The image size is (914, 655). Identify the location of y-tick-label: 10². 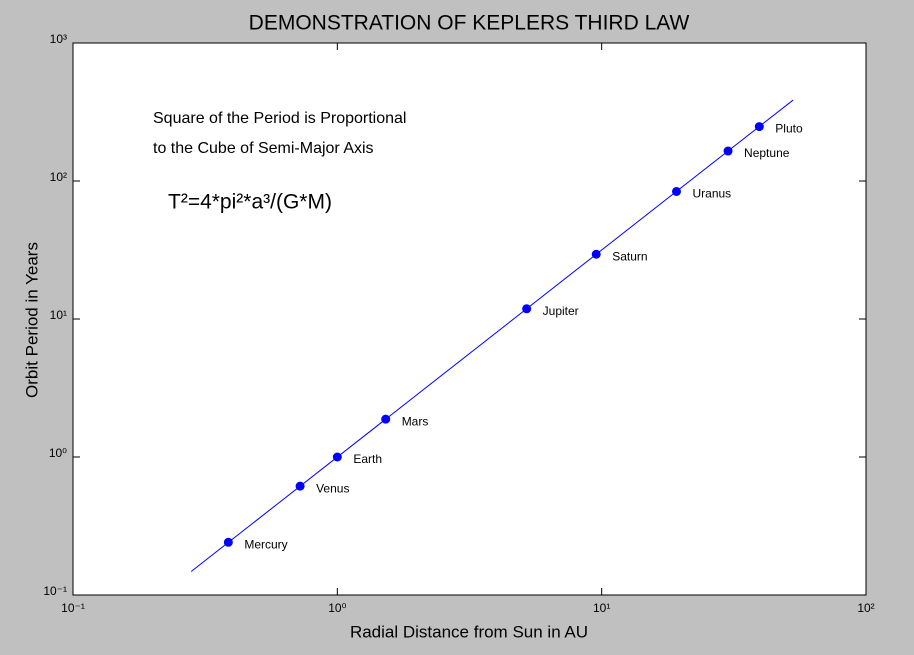
(58, 177).